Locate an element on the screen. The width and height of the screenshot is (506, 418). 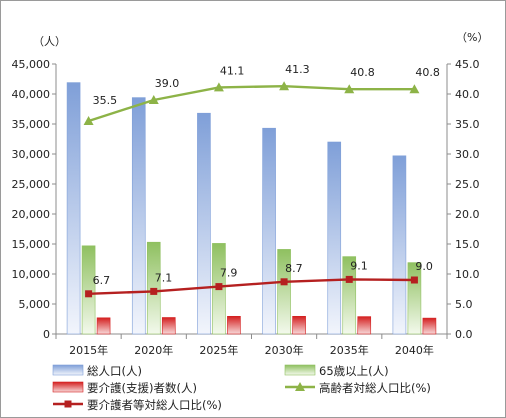
data-label: 6.7 is located at coordinates (102, 280).